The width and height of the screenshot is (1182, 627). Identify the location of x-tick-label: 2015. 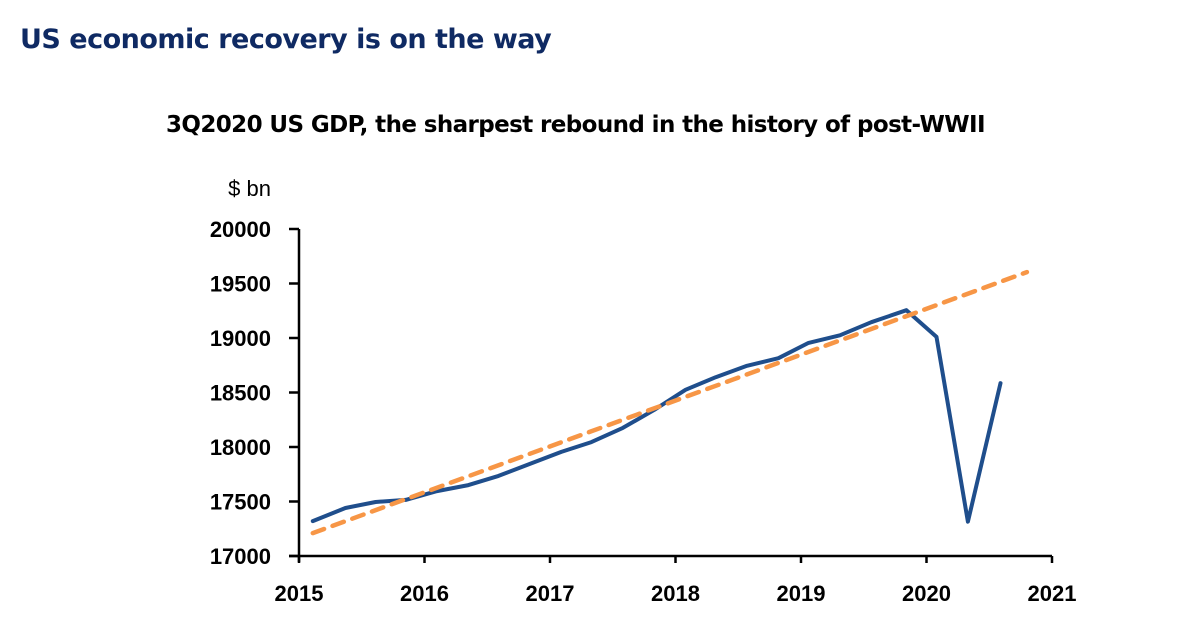
(299, 593).